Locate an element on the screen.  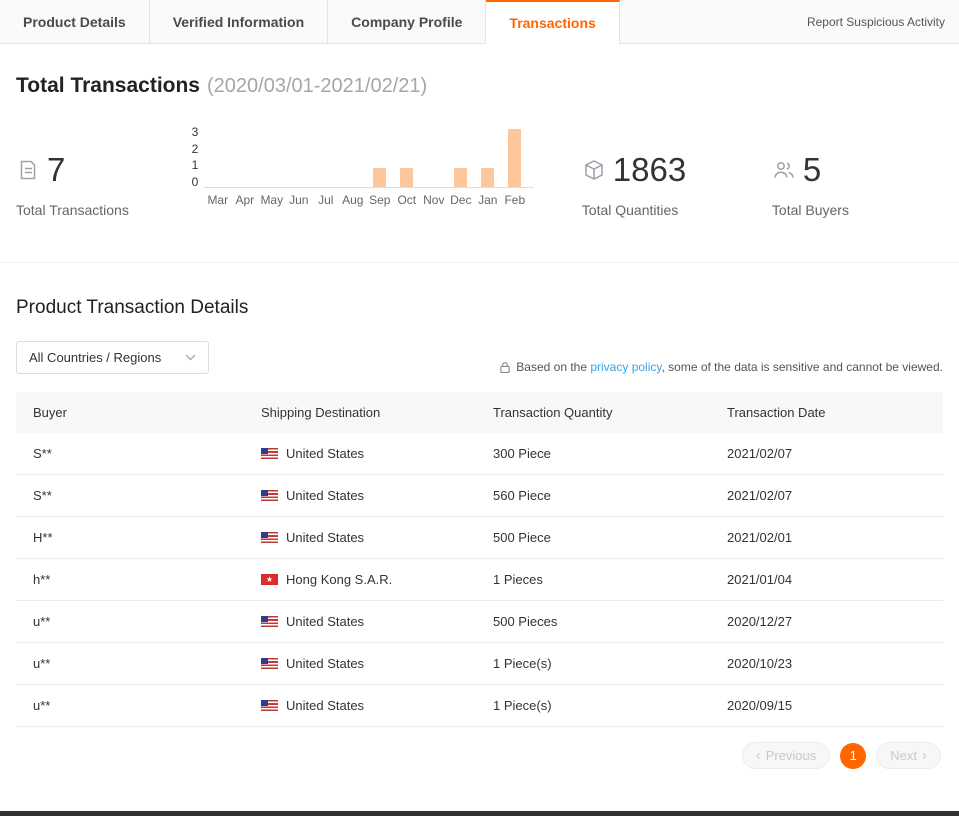
buyer-cell: H** is located at coordinates (43, 537).